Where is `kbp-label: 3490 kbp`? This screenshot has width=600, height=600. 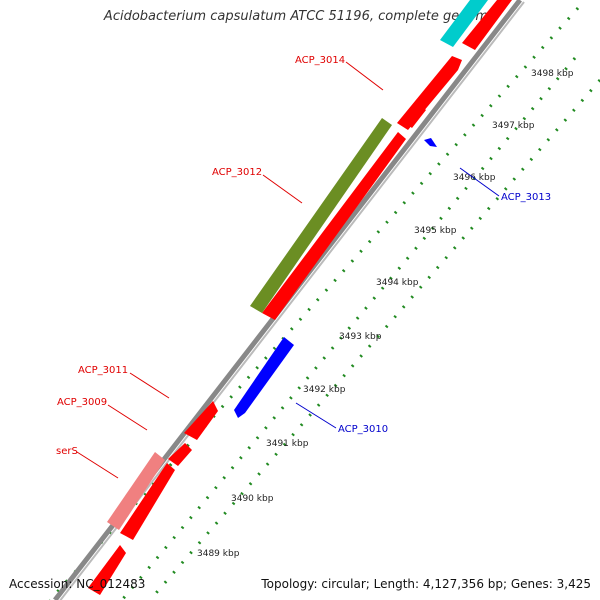
kbp-label: 3490 kbp is located at coordinates (252, 499).